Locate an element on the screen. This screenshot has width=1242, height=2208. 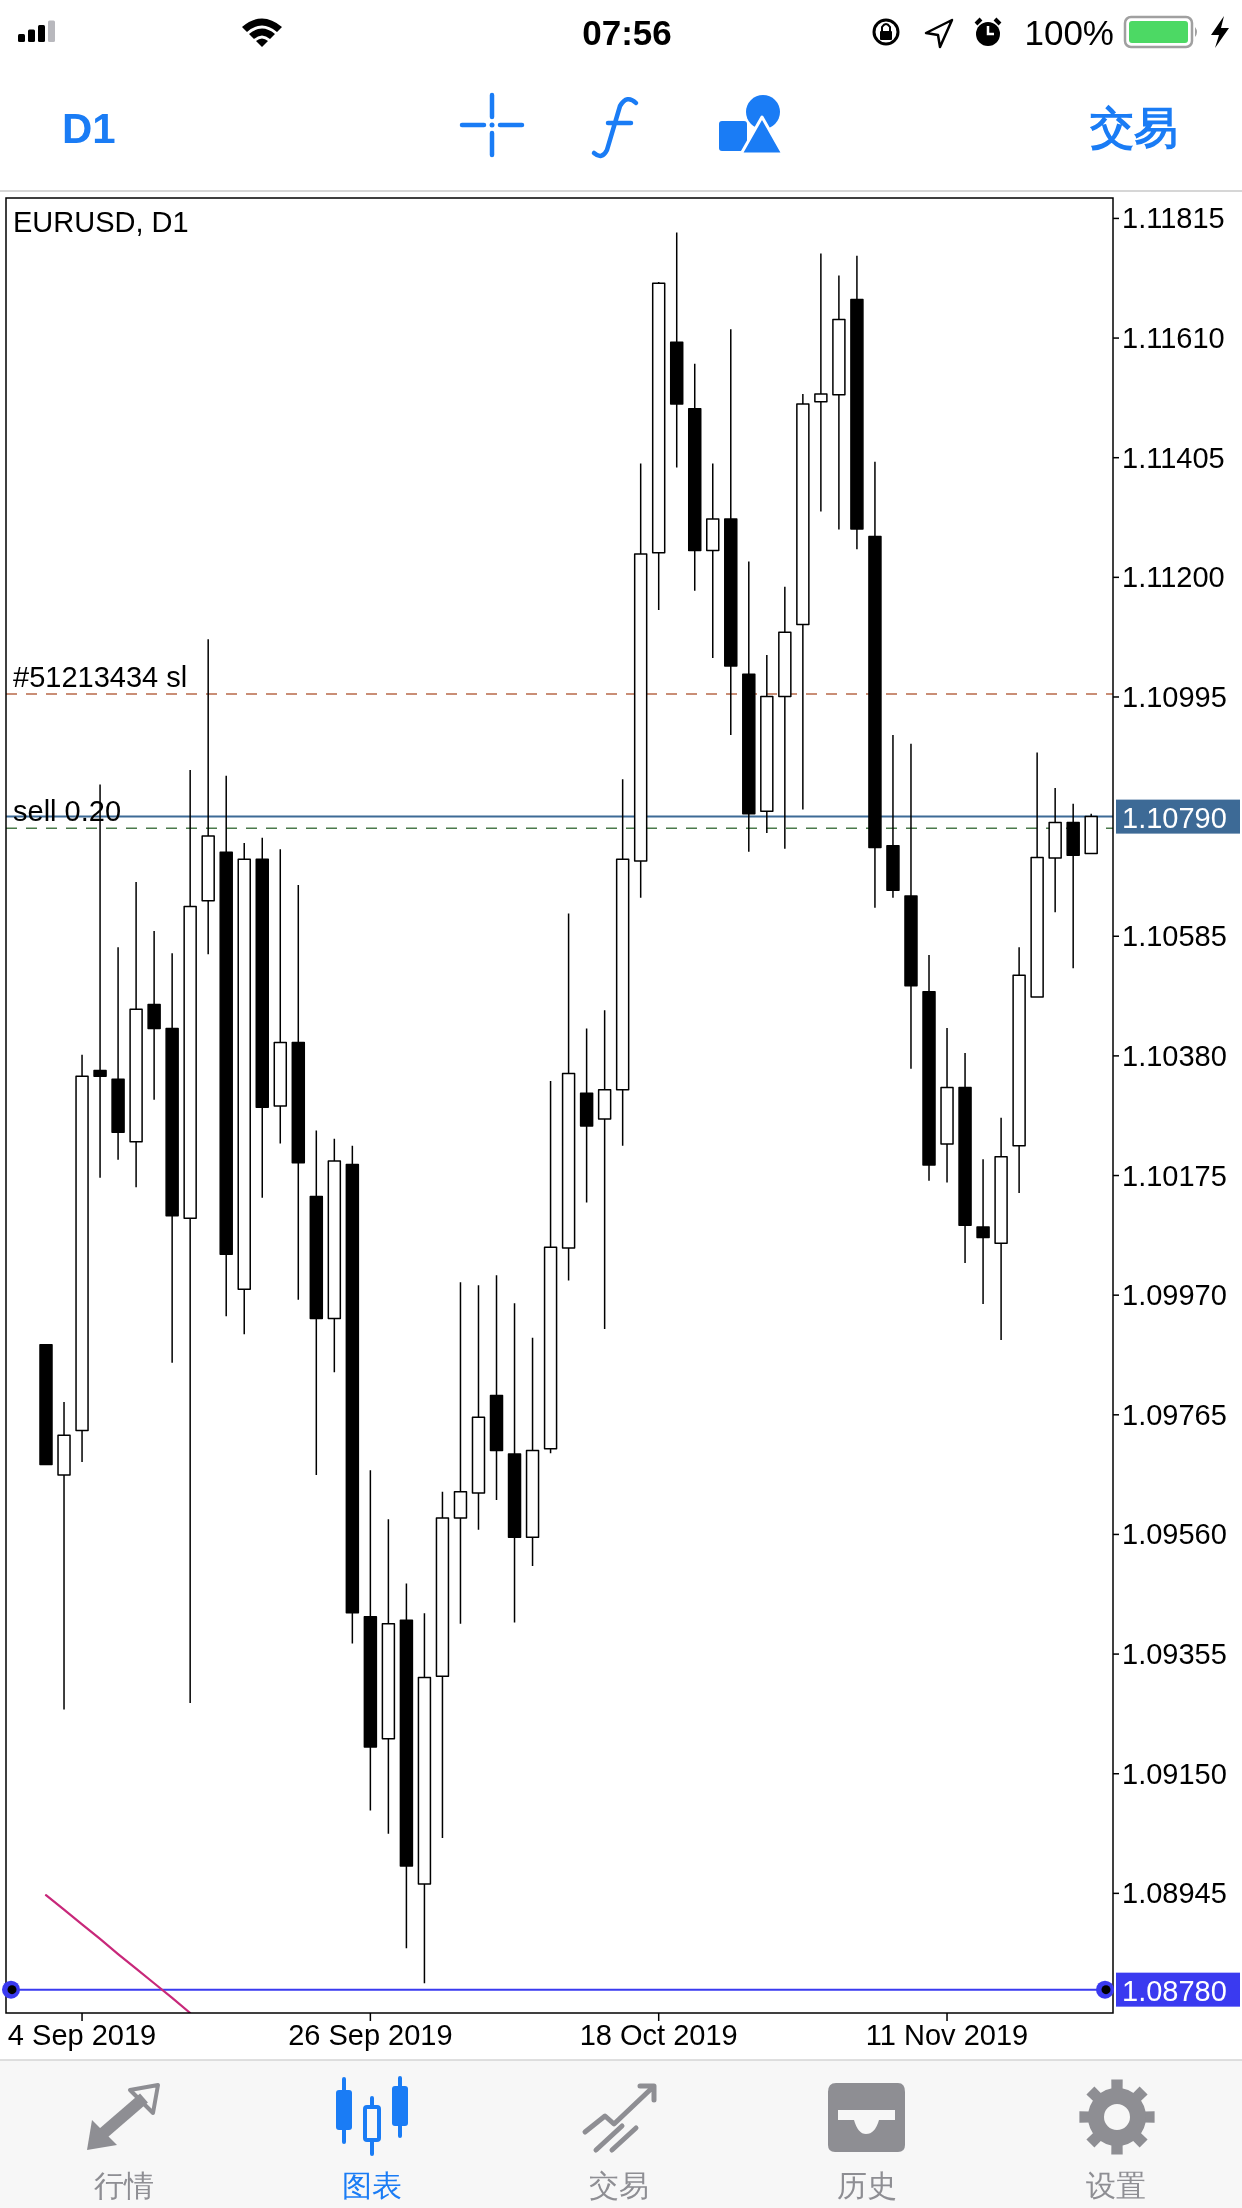
ref-line-label: #51213434 sl is located at coordinates (100, 677).